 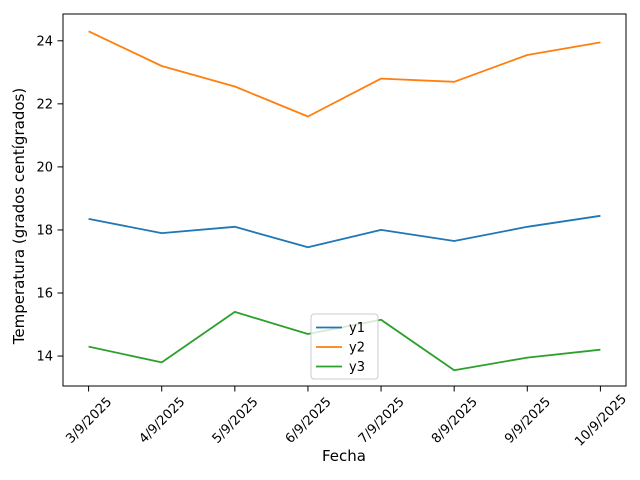 What do you see at coordinates (344, 456) in the screenshot?
I see `x-axis-label: Fecha` at bounding box center [344, 456].